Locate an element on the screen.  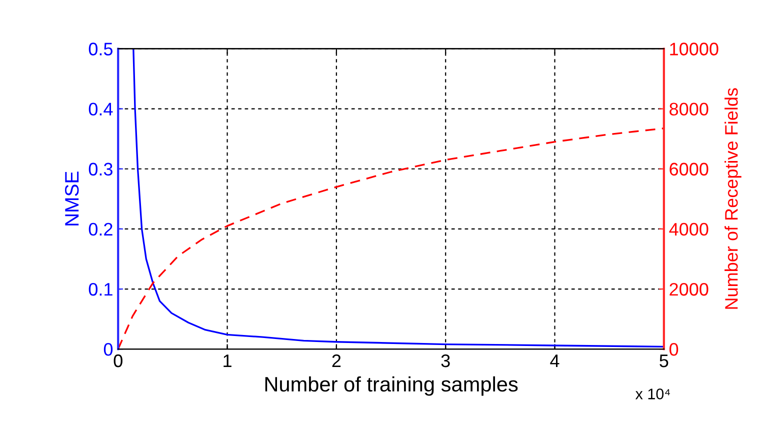
y-axis-title: NMSE is located at coordinates (71, 199).